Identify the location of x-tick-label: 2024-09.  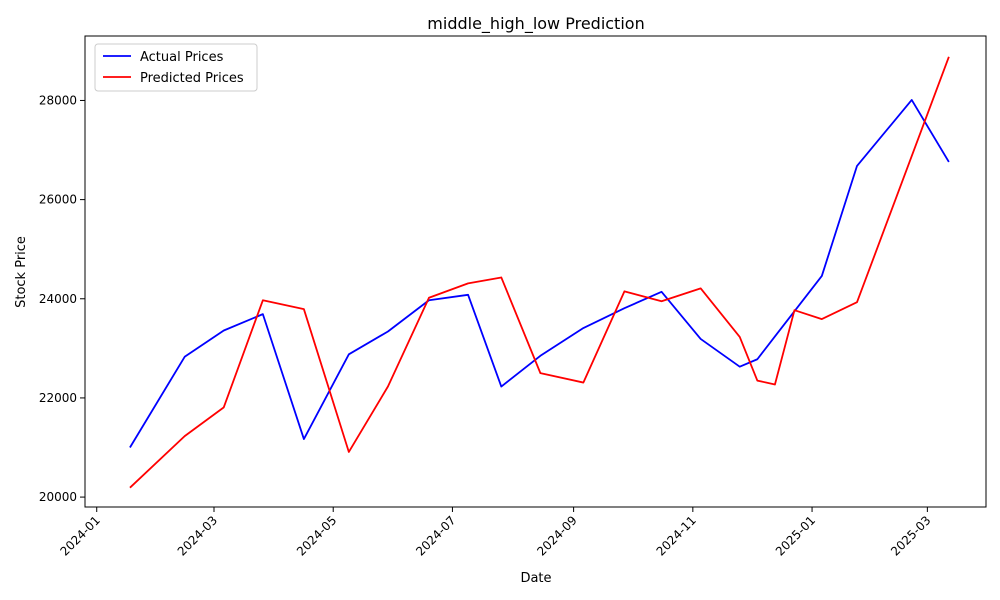
(556, 535).